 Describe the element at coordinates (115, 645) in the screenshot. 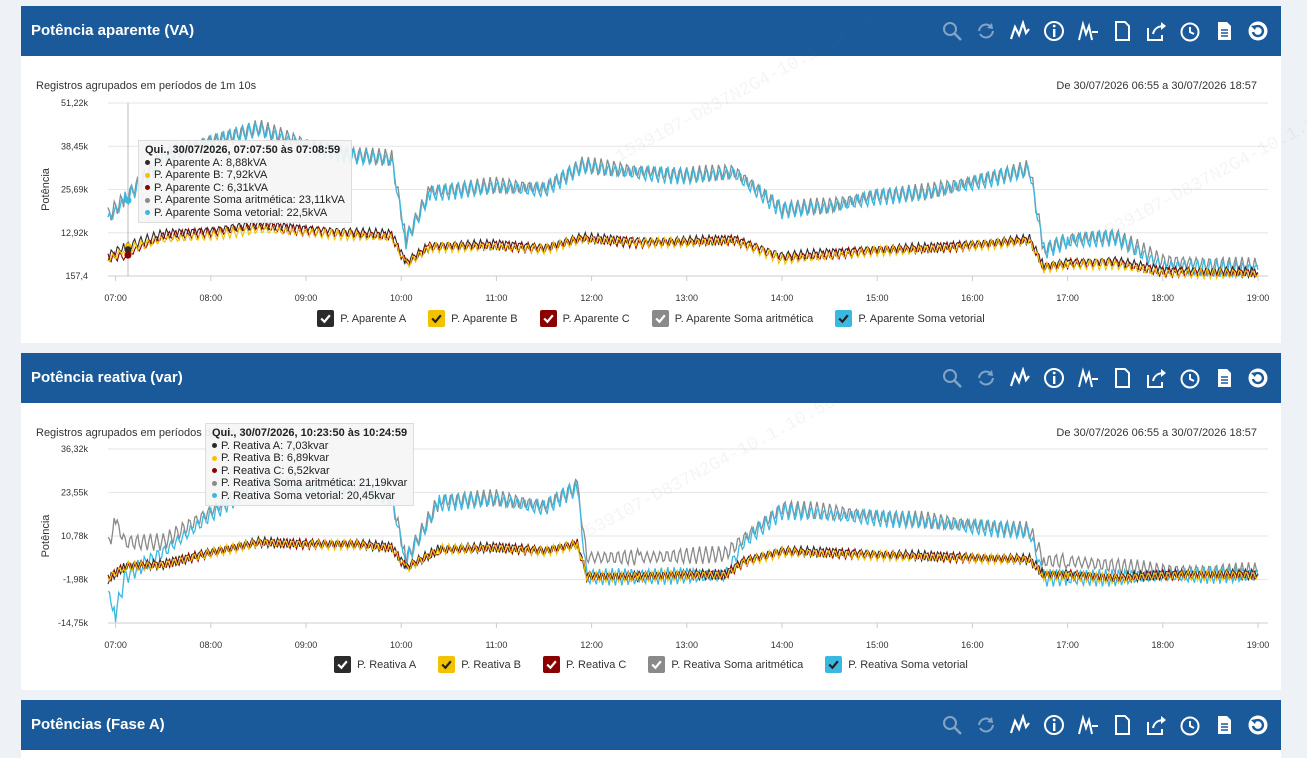

I see `x-tick-label: 07:00` at that location.